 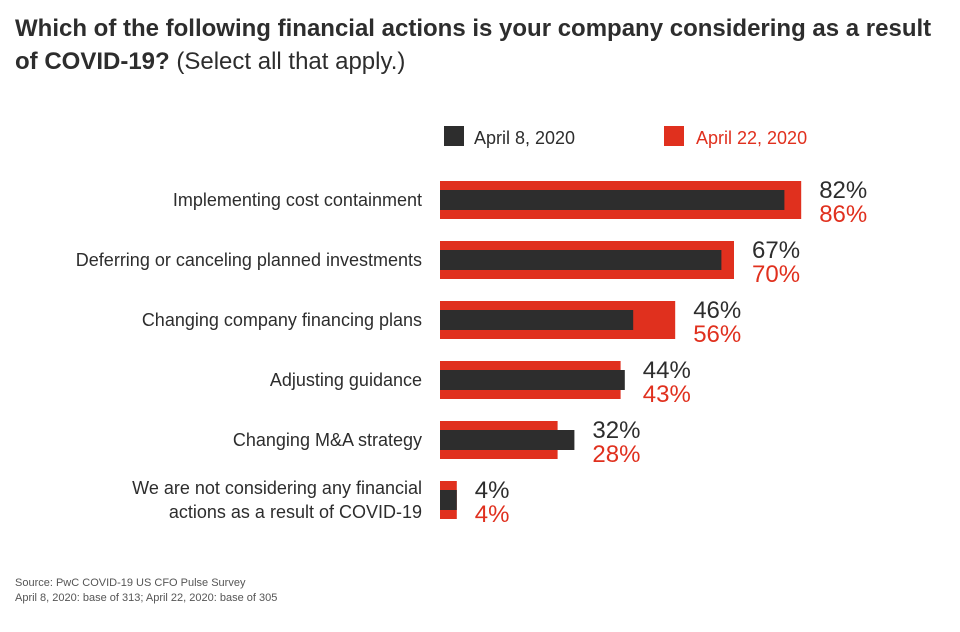 What do you see at coordinates (667, 394) in the screenshot?
I see `value-label-april-22: 43%` at bounding box center [667, 394].